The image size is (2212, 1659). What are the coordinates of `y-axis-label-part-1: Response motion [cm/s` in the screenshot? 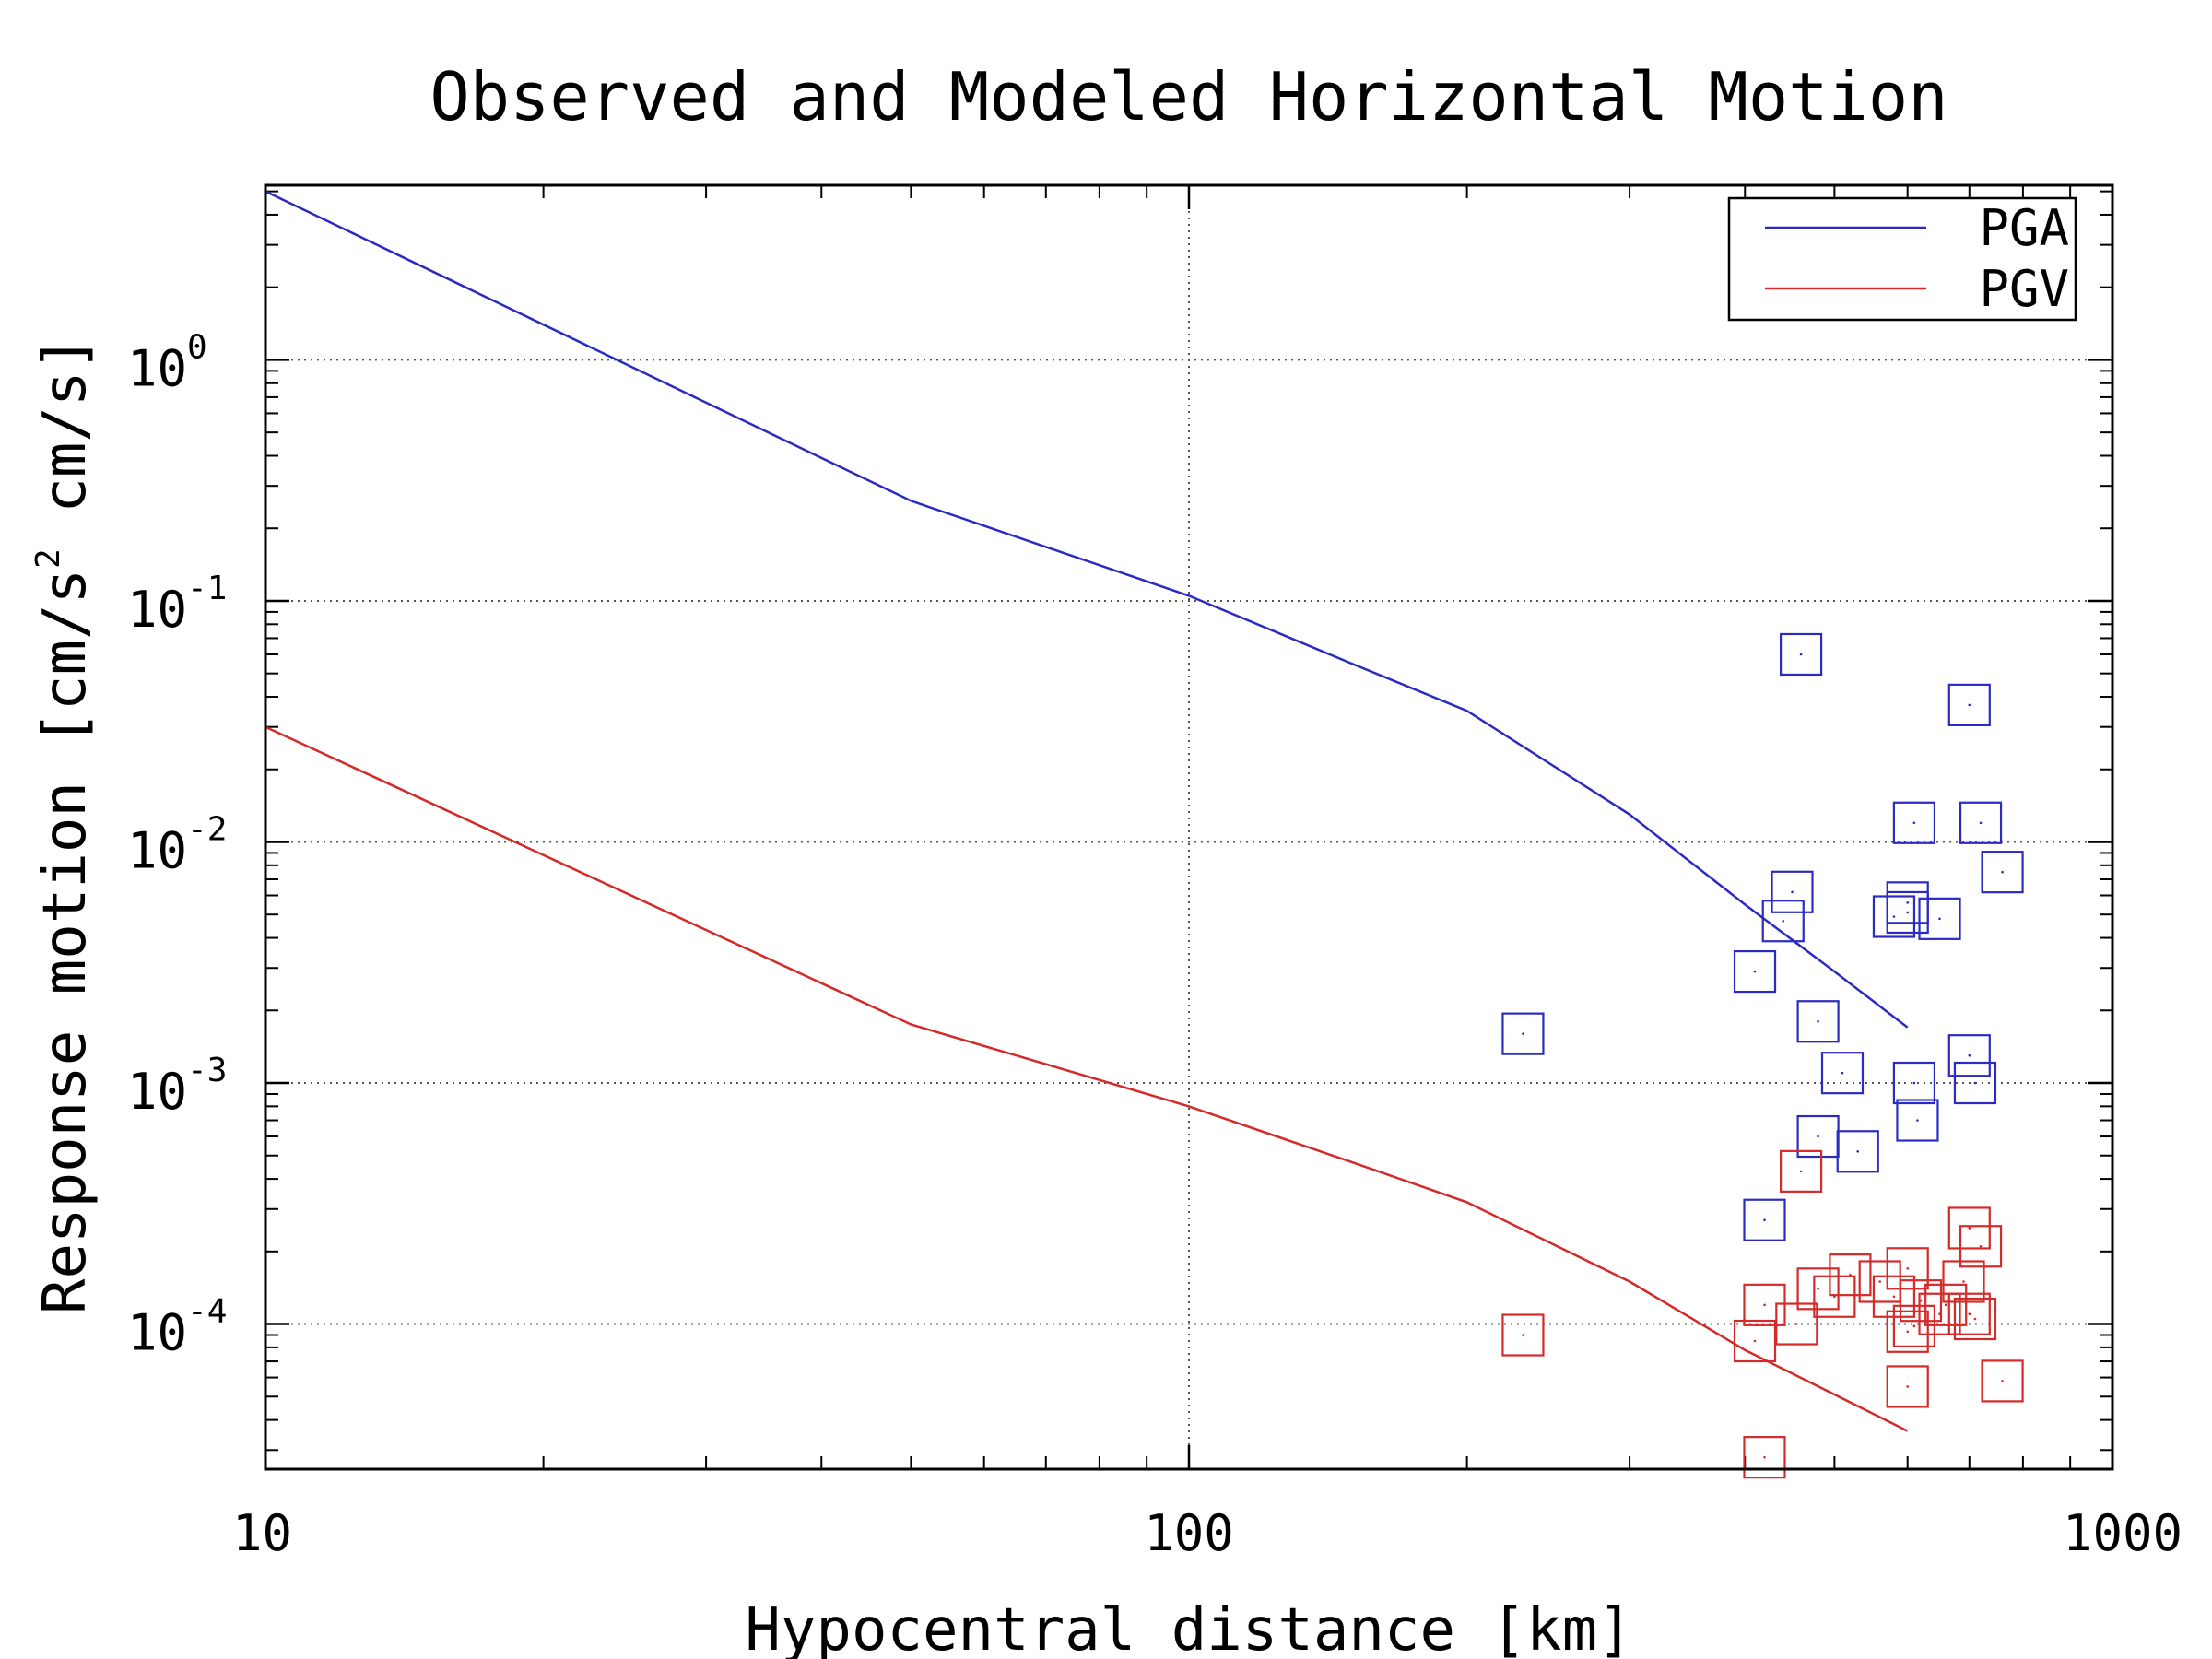 It's located at (65, 941).